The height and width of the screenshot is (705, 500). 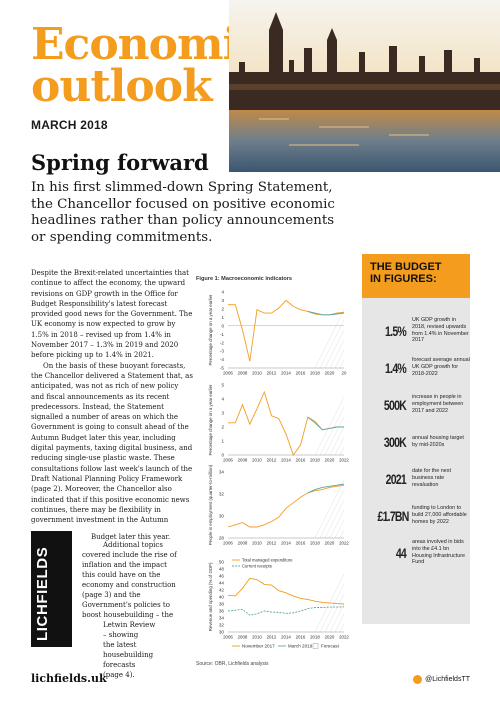 I want to click on brand-logo: LICHFIELDS, so click(x=42, y=593).